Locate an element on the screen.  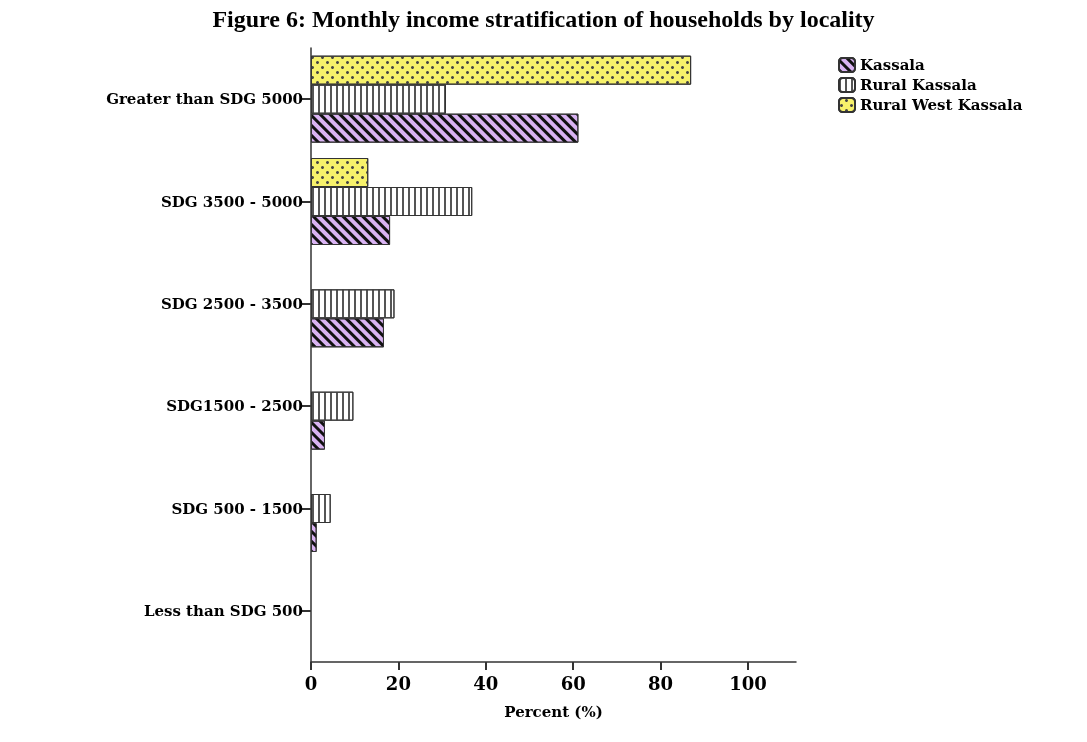
x-tick-label: 100 is located at coordinates (748, 683).